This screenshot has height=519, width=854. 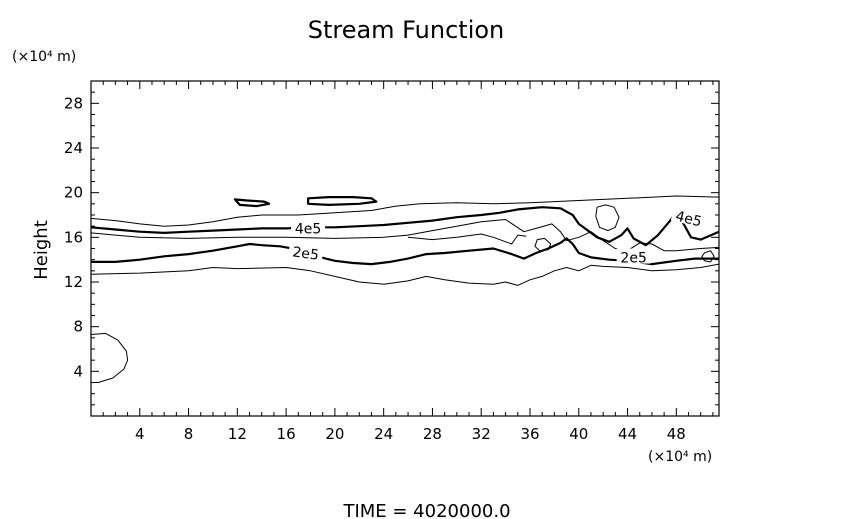 I want to click on contour-labels: 4e5 2e5 2e5 4e5, so click(x=498, y=236).